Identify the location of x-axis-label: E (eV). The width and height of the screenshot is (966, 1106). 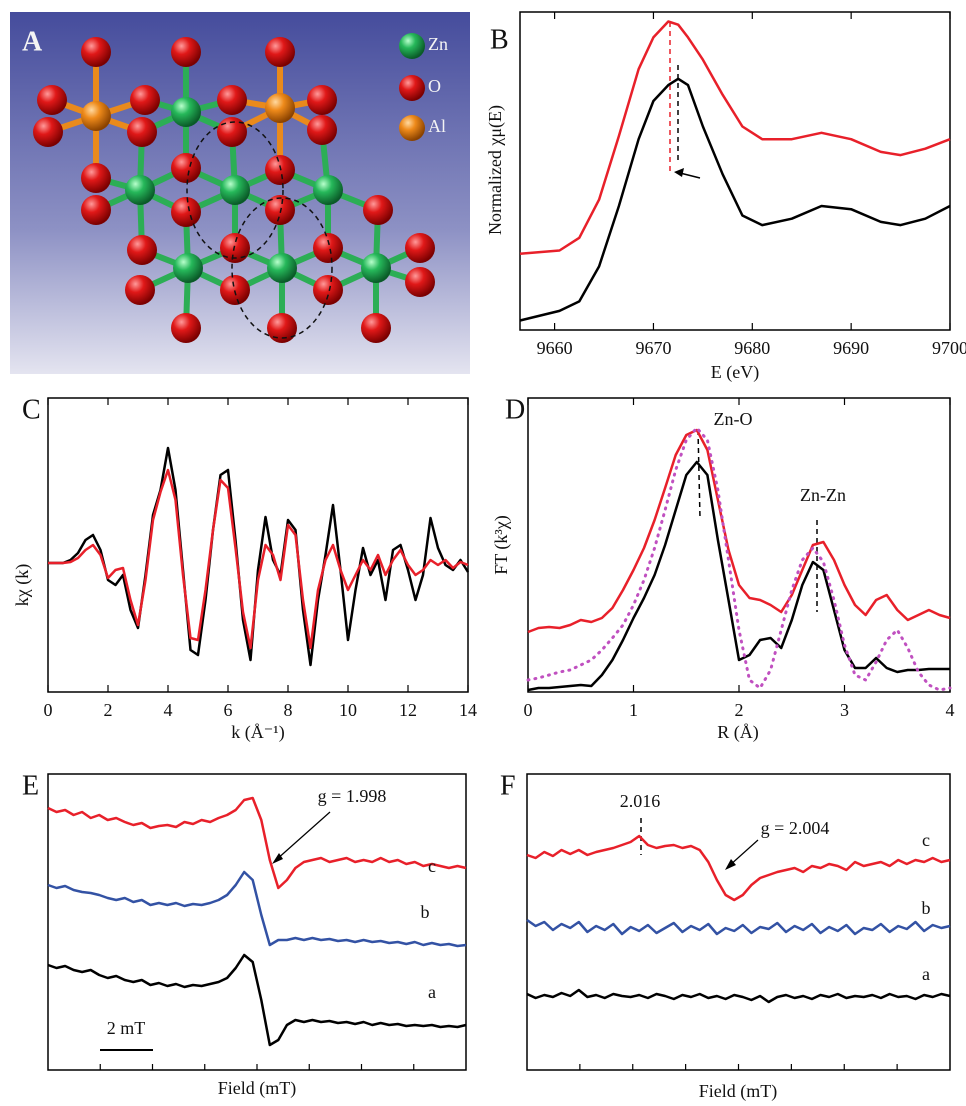
(735, 372).